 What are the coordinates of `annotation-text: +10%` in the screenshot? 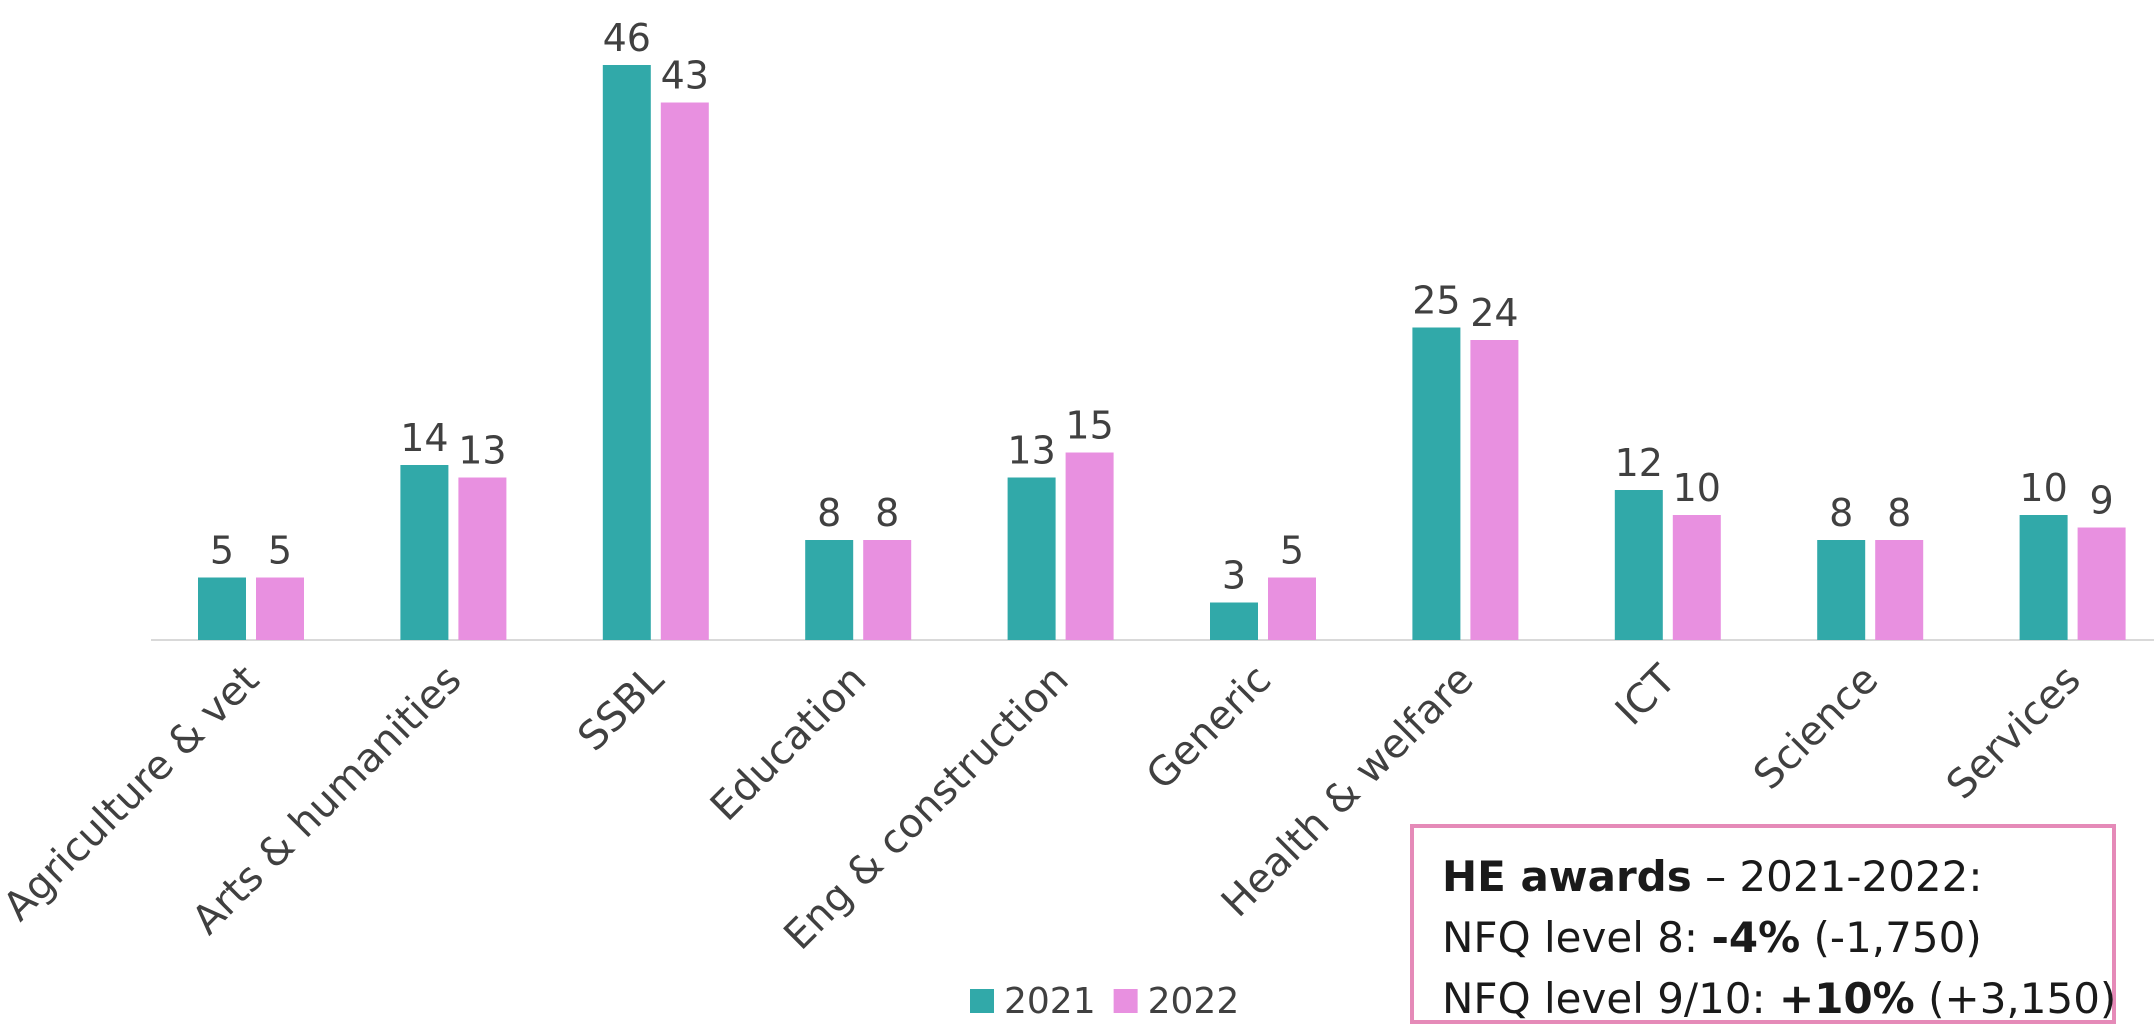 It's located at (1847, 998).